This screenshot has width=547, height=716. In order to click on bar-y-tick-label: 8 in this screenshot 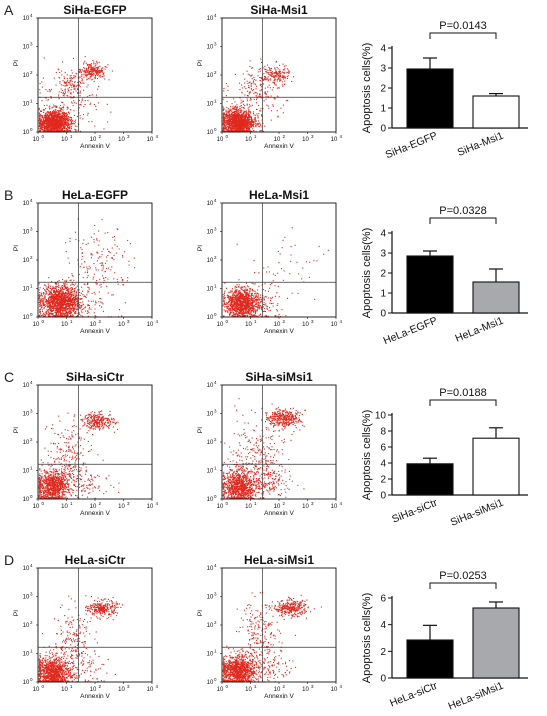, I will do `click(383, 432)`.